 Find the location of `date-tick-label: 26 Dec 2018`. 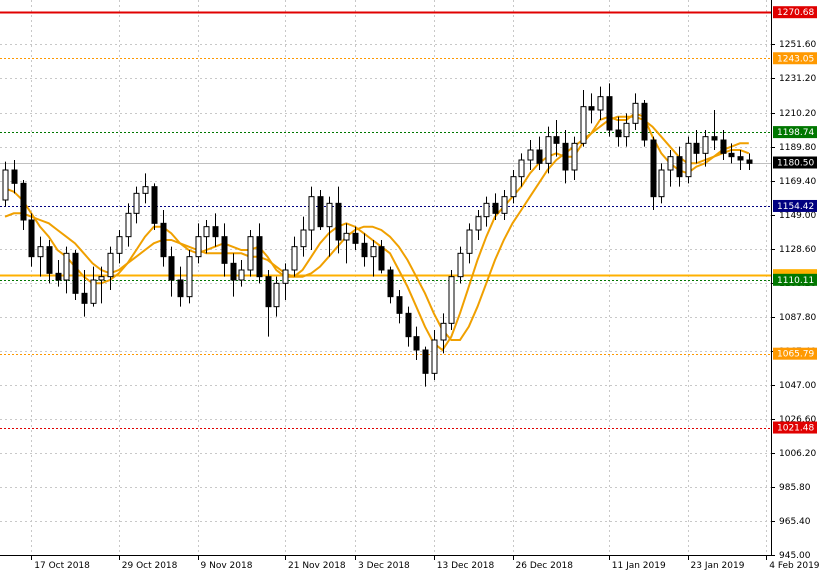

date-tick-label: 26 Dec 2018 is located at coordinates (545, 566).